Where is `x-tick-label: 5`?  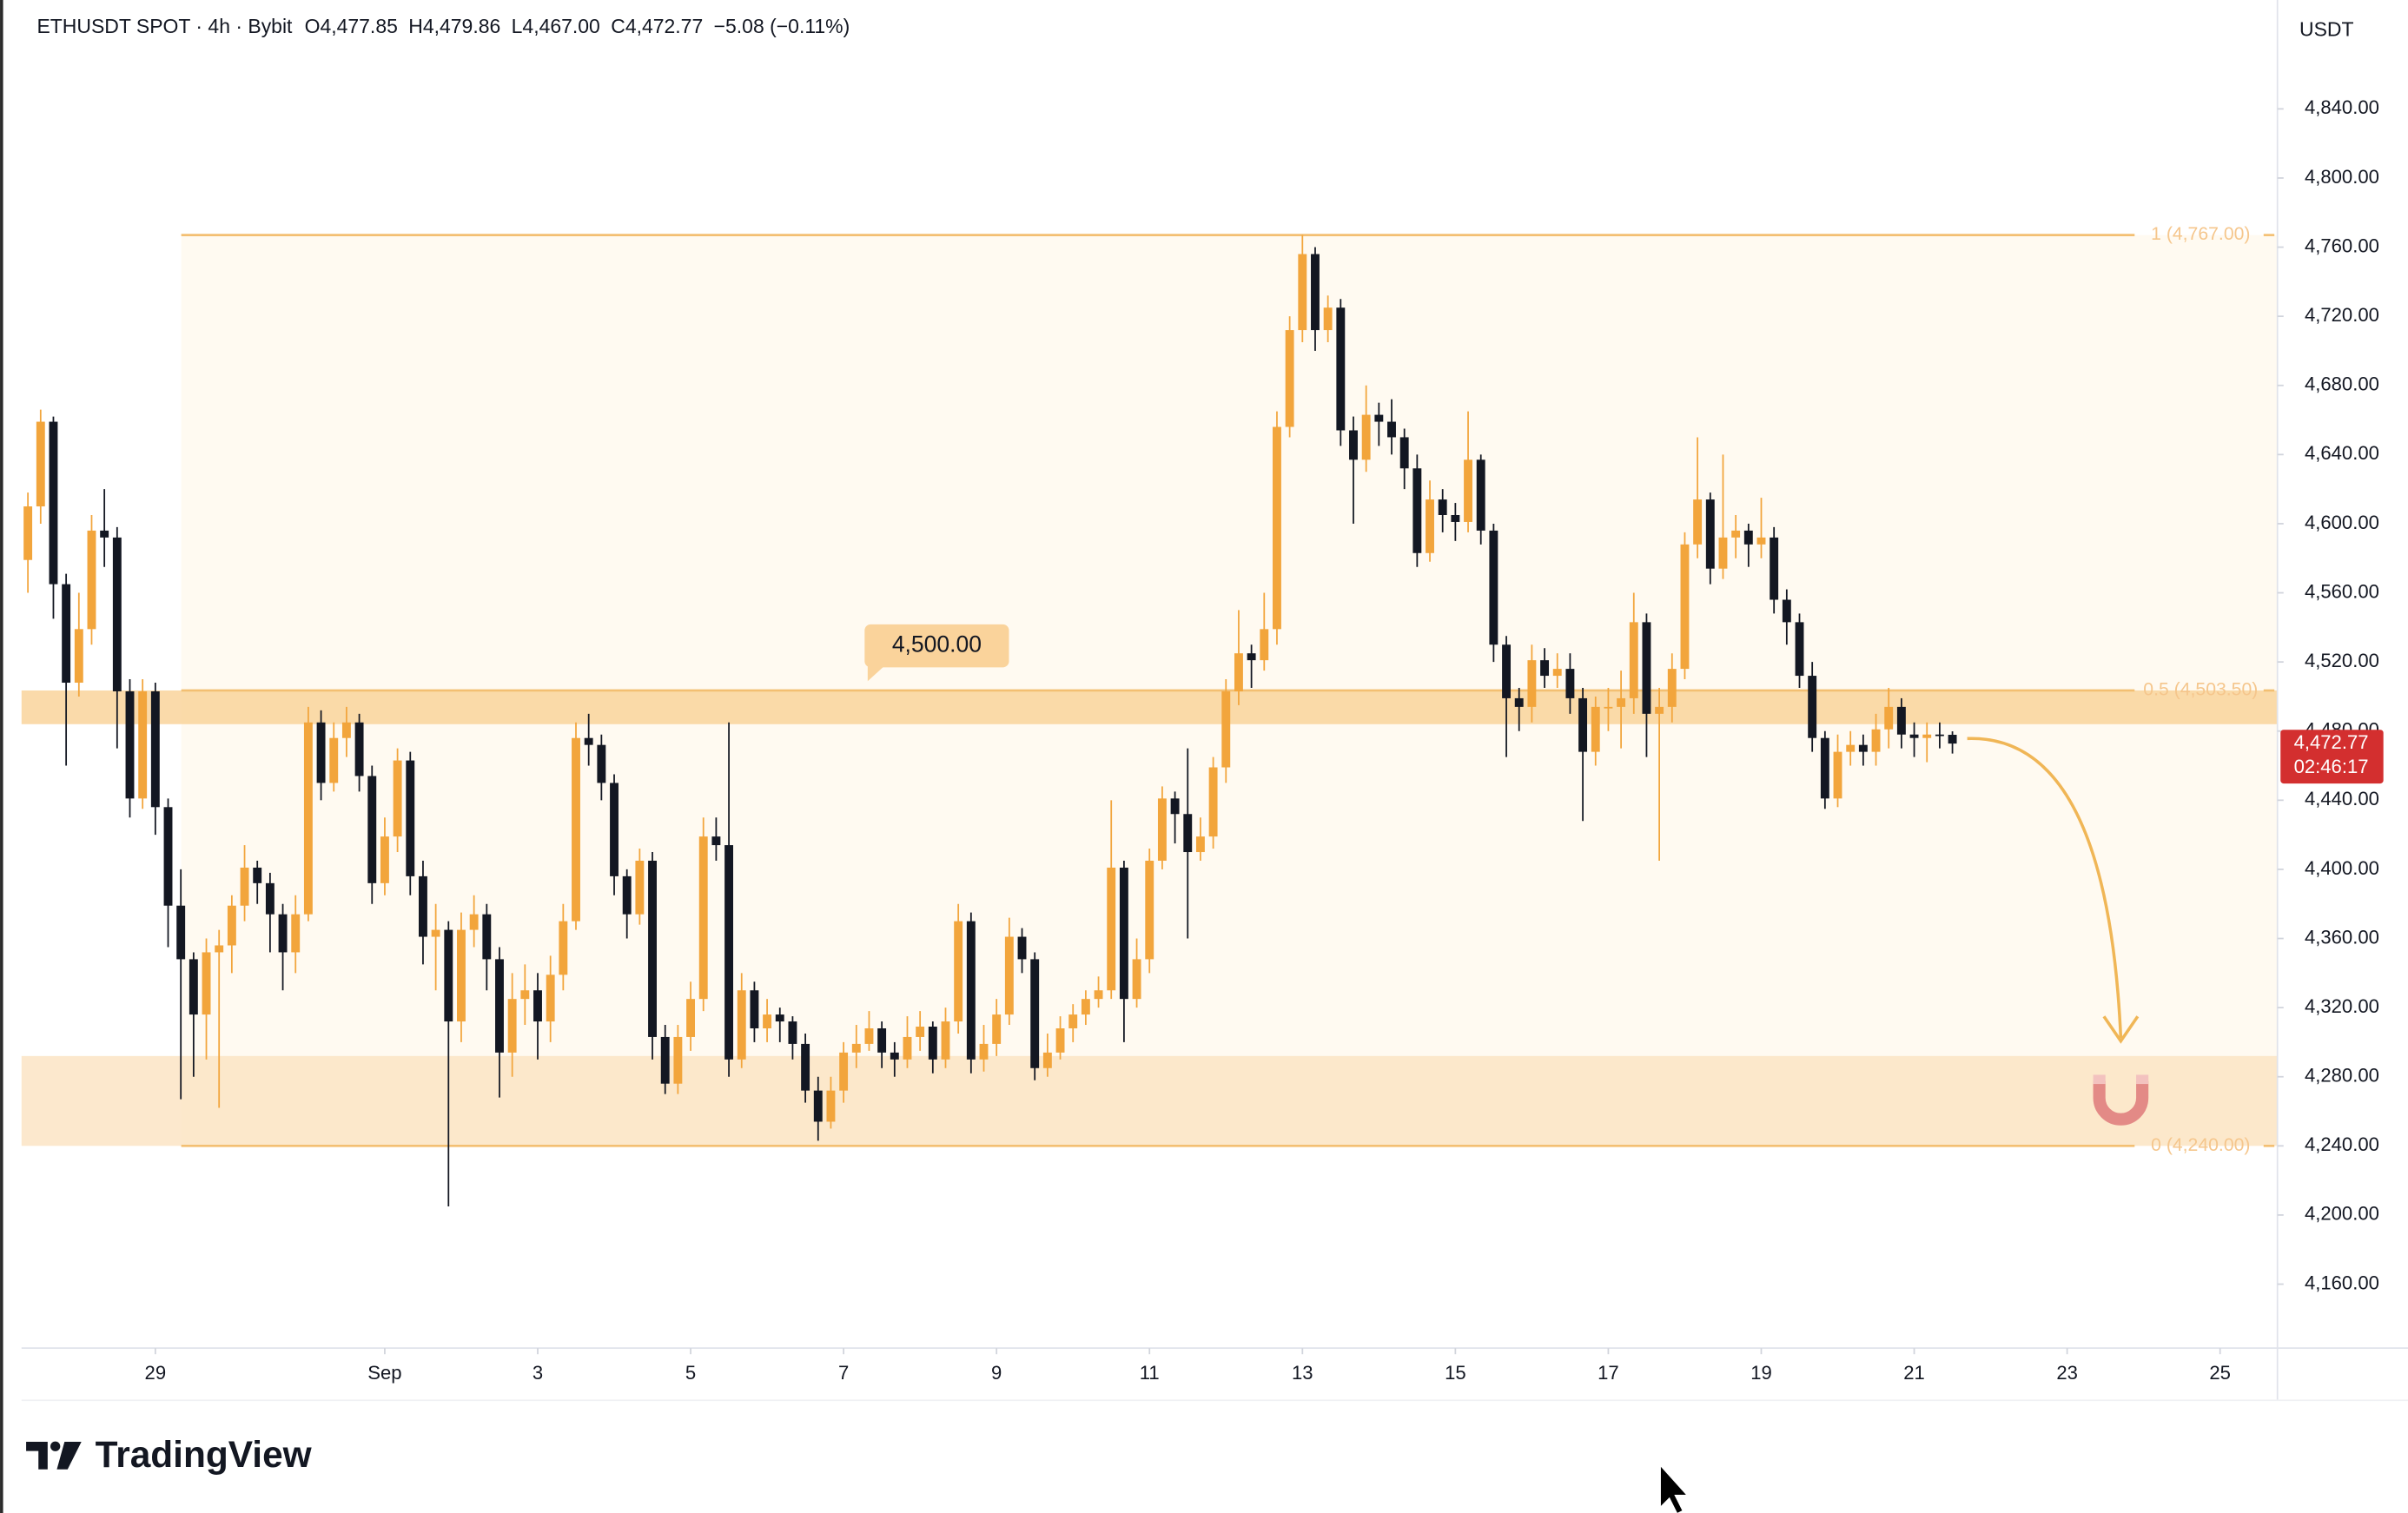
x-tick-label: 5 is located at coordinates (691, 1373).